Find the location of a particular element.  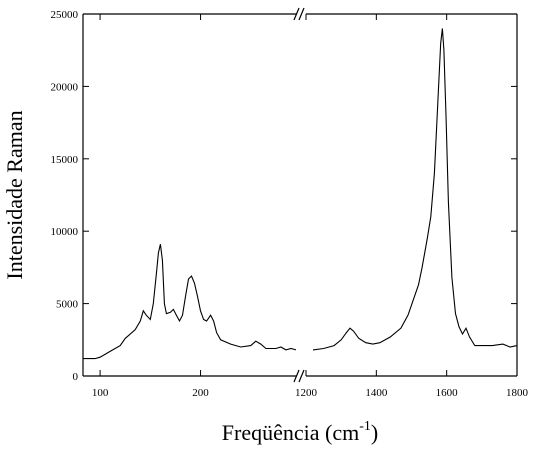

y-axis-label: Intensidade Raman is located at coordinates (14, 194).